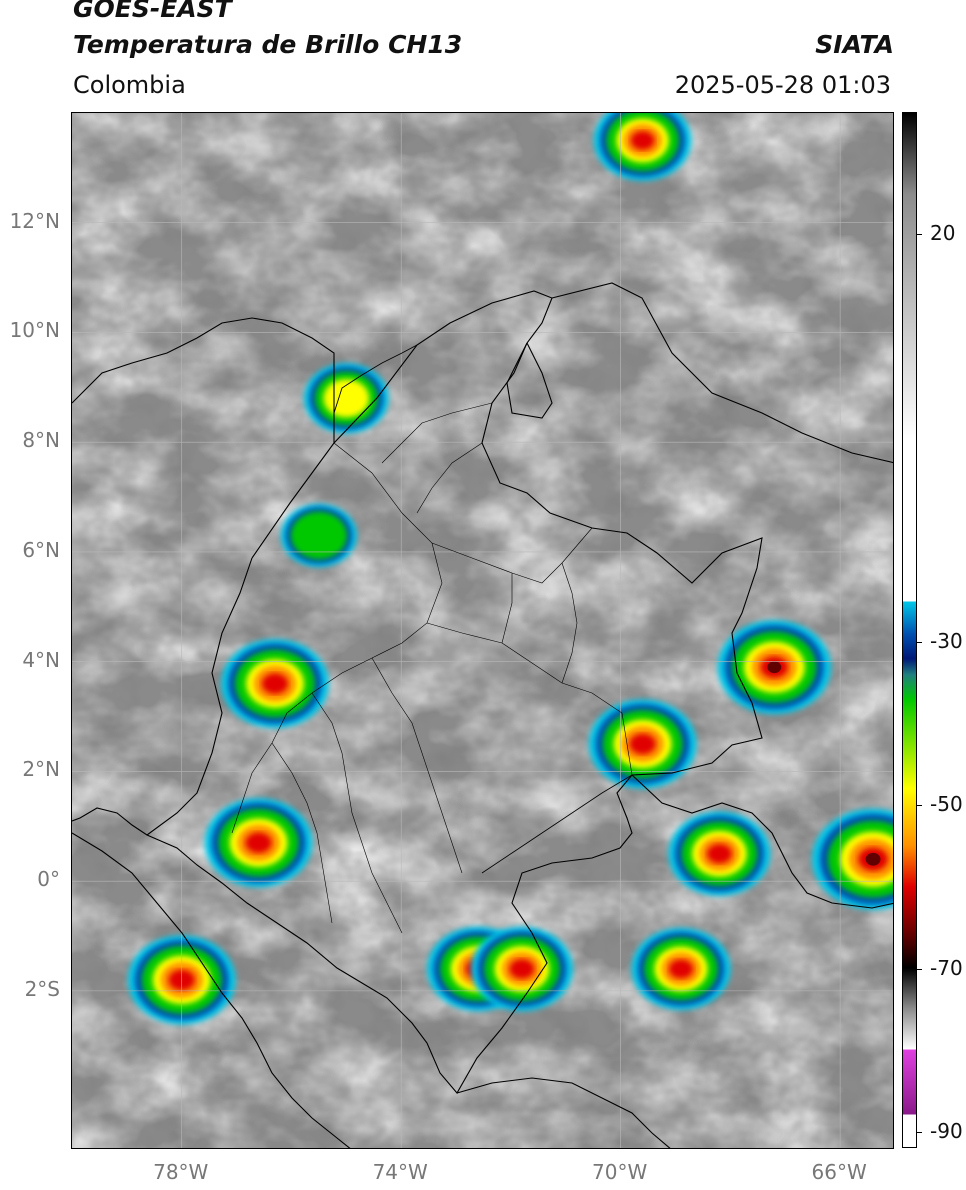  What do you see at coordinates (563, 1112) in the screenshot?
I see `peru-brazil-border` at bounding box center [563, 1112].